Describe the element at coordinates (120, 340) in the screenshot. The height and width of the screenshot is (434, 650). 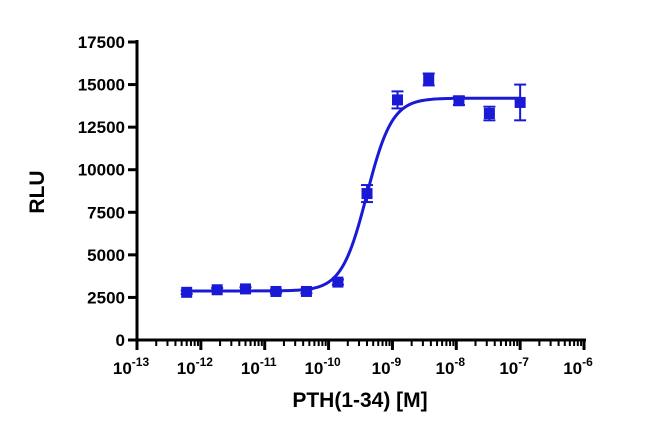
I see `y-tick-label: 0` at that location.